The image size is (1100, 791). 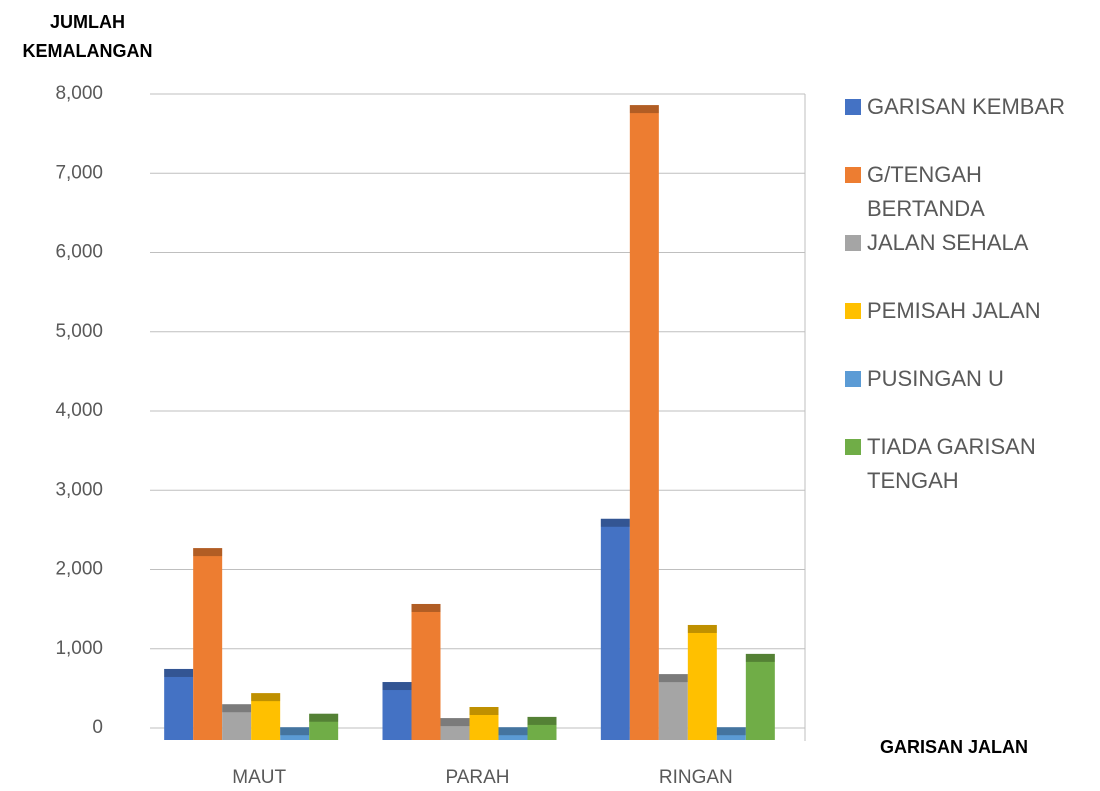 I want to click on legend-item: GARISAN KEMBAR, so click(x=966, y=107).